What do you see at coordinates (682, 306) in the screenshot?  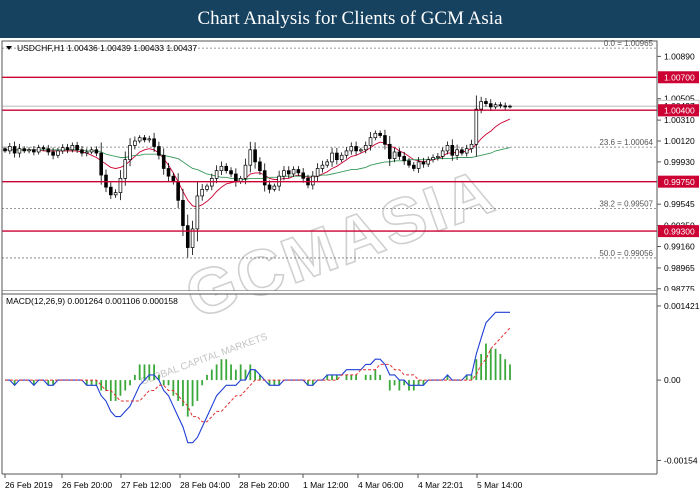 I see `macd-tick-label: 0.001421` at bounding box center [682, 306].